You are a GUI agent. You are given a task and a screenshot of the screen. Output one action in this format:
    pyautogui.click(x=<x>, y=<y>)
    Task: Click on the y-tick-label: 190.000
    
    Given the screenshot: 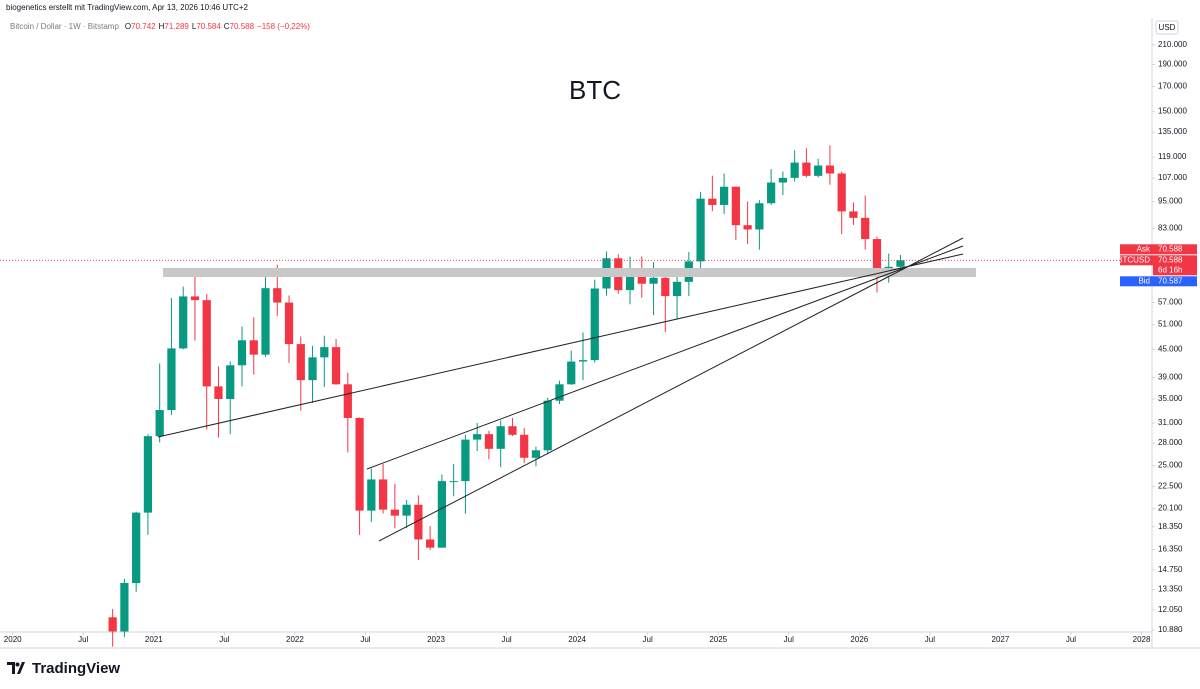 What is the action you would take?
    pyautogui.click(x=1172, y=64)
    